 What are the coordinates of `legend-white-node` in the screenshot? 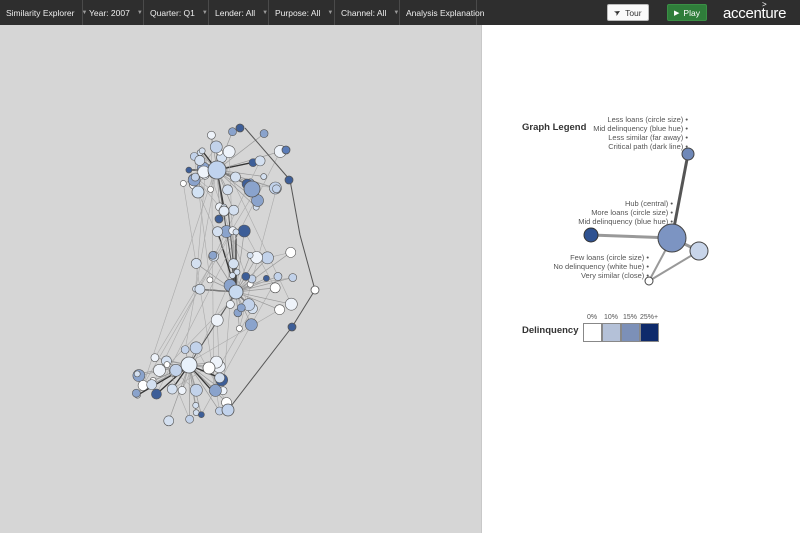 It's located at (649, 281).